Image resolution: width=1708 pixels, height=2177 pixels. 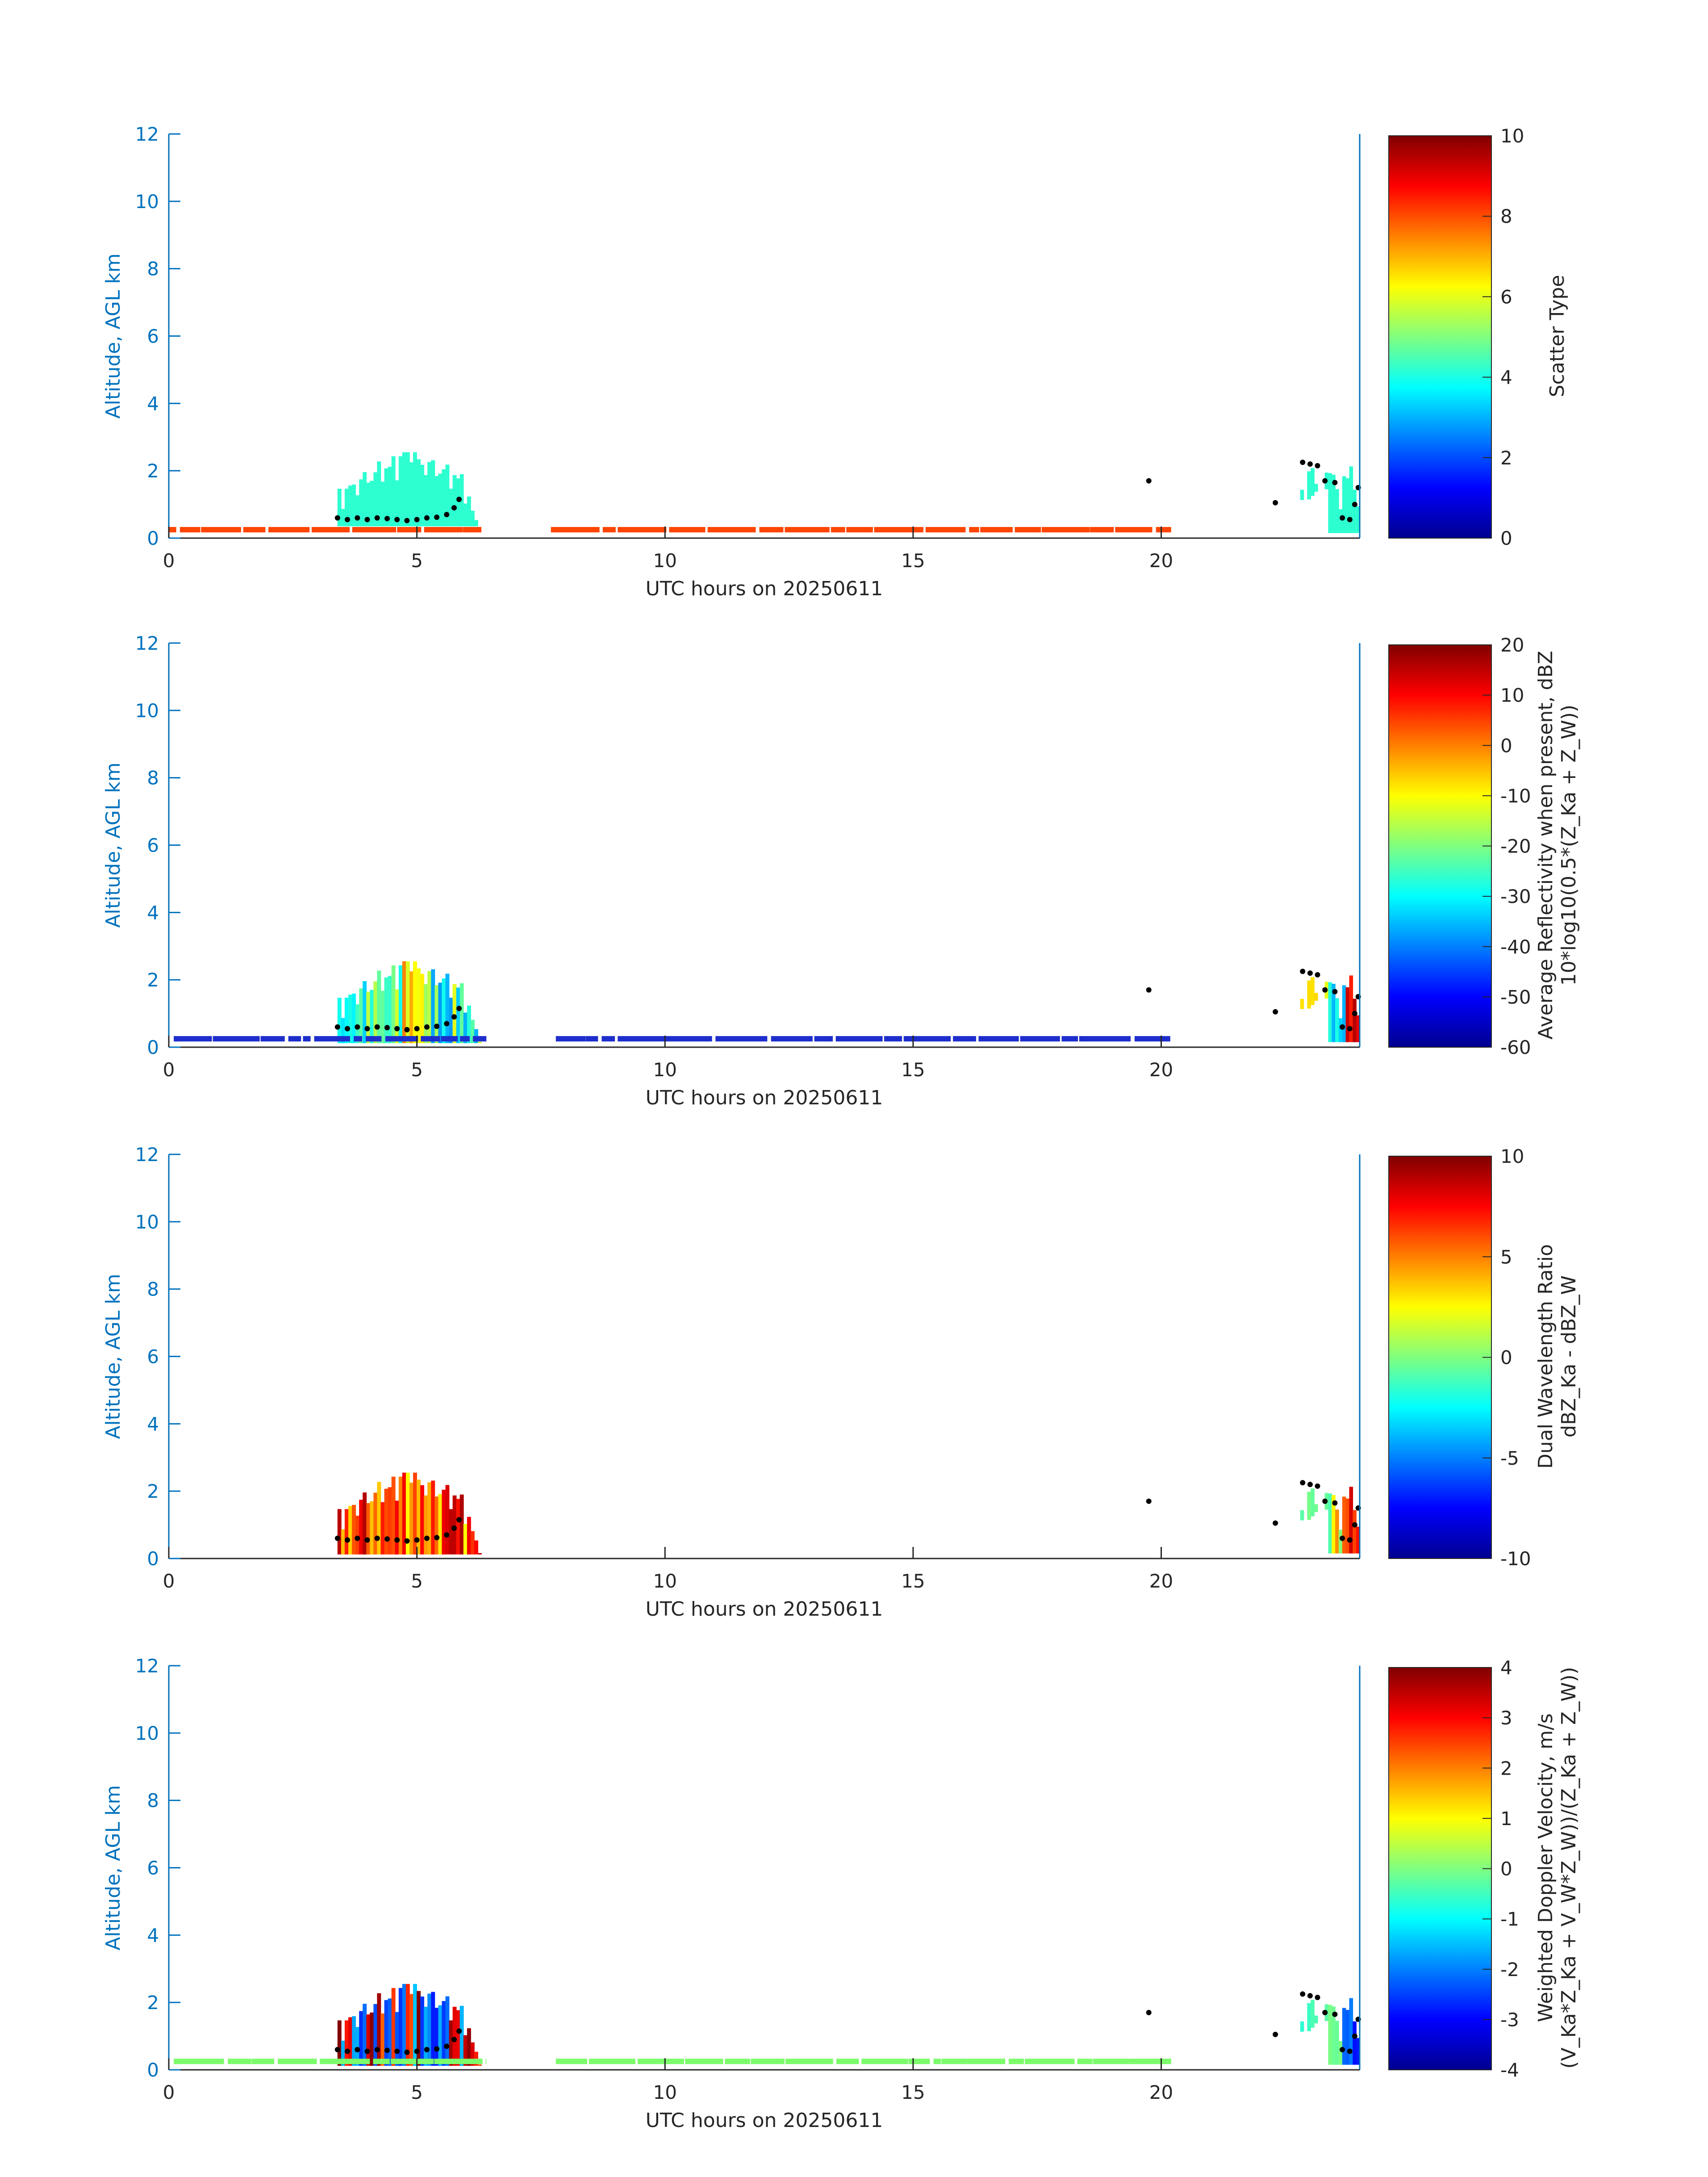 What do you see at coordinates (1509, 2020) in the screenshot?
I see `colorbar-tick-label: -3` at bounding box center [1509, 2020].